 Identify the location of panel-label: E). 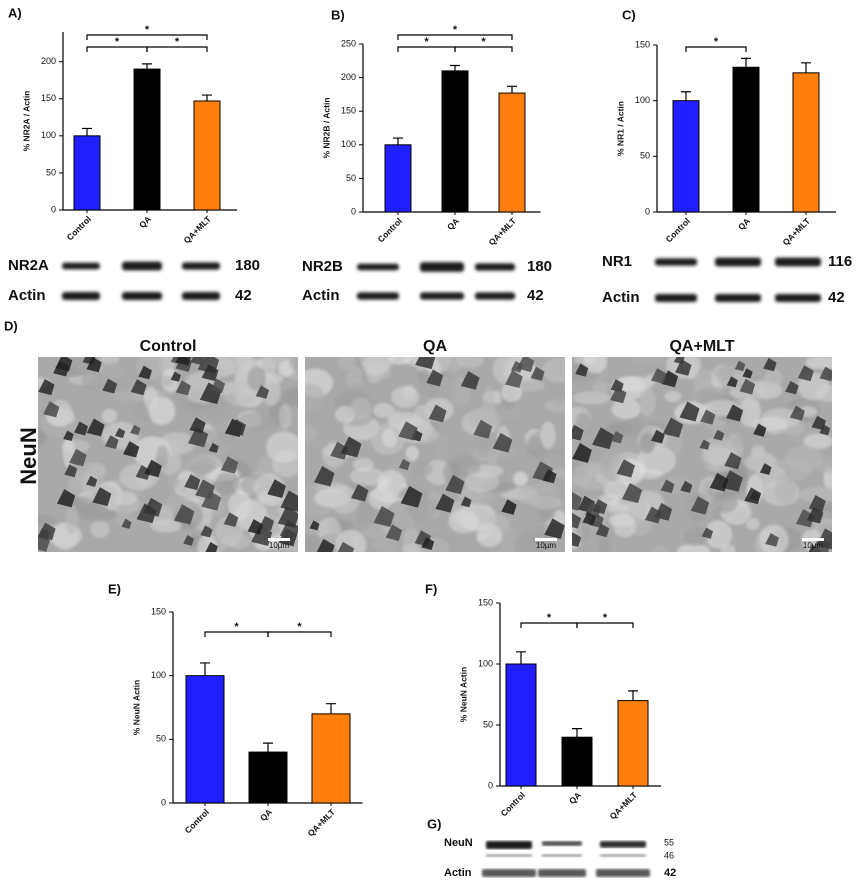
(114, 588).